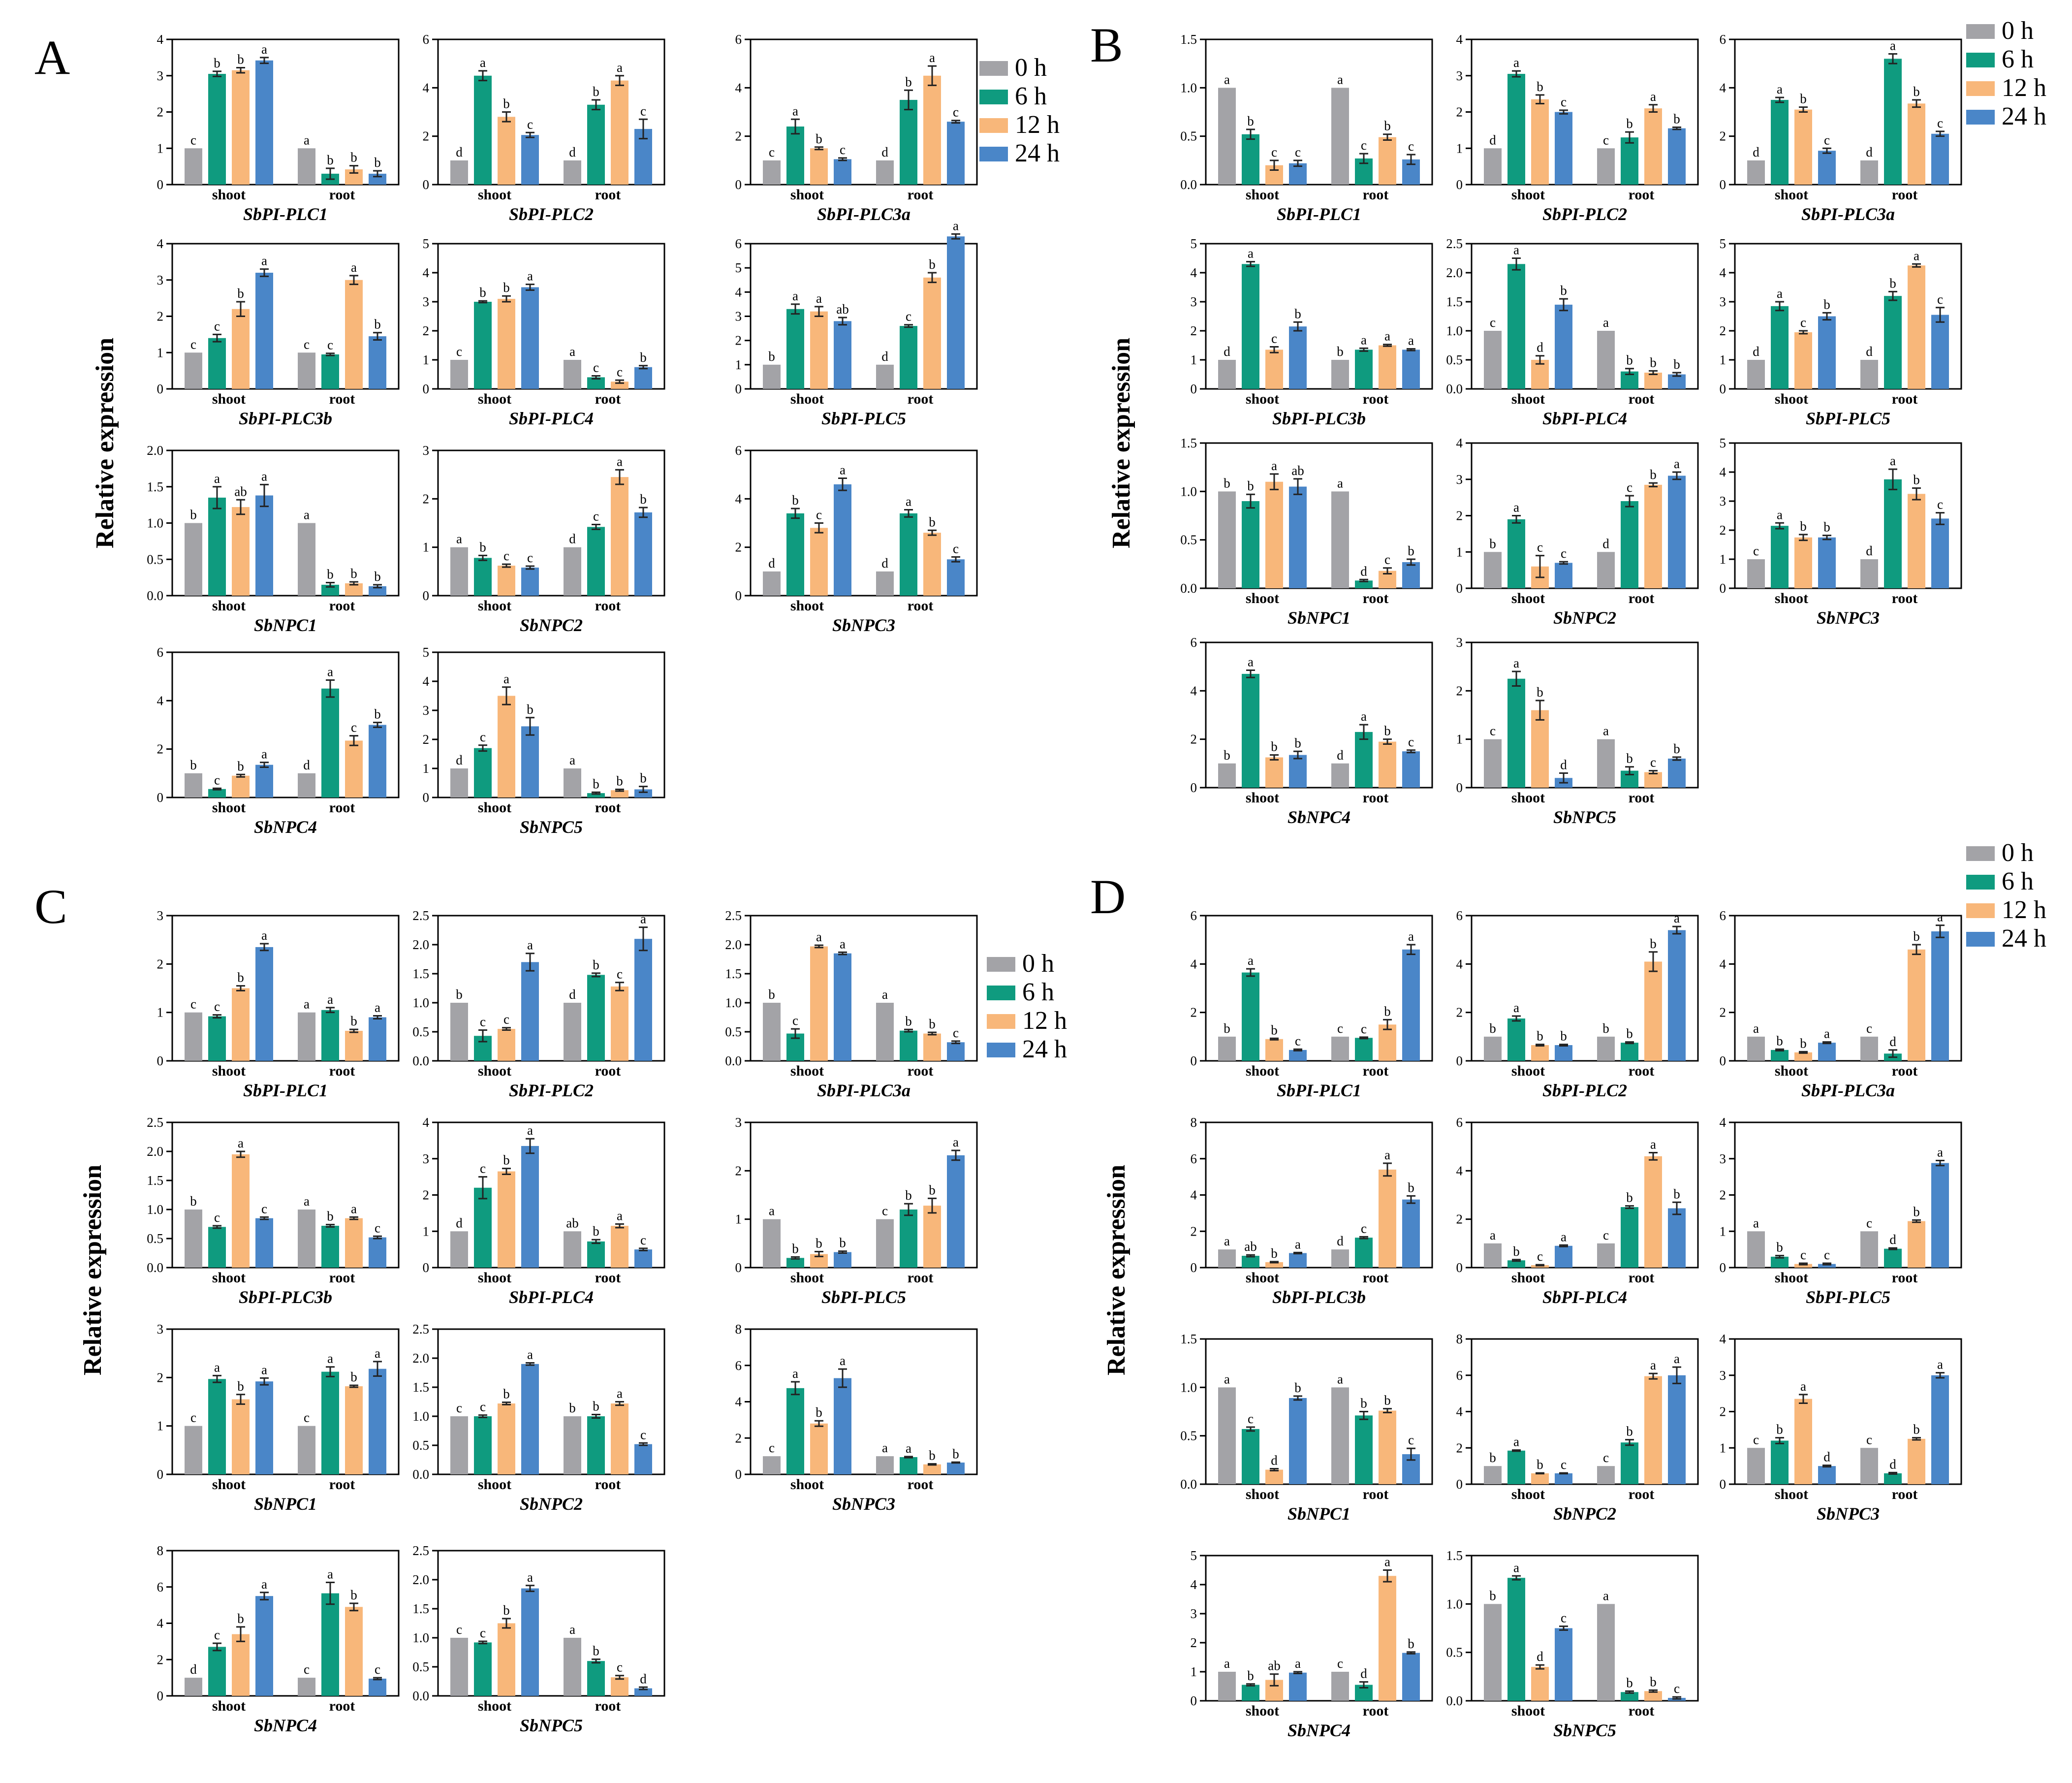 The height and width of the screenshot is (1783, 2072). Describe the element at coordinates (863, 1504) in the screenshot. I see `gene-title: SbNPC3` at that location.